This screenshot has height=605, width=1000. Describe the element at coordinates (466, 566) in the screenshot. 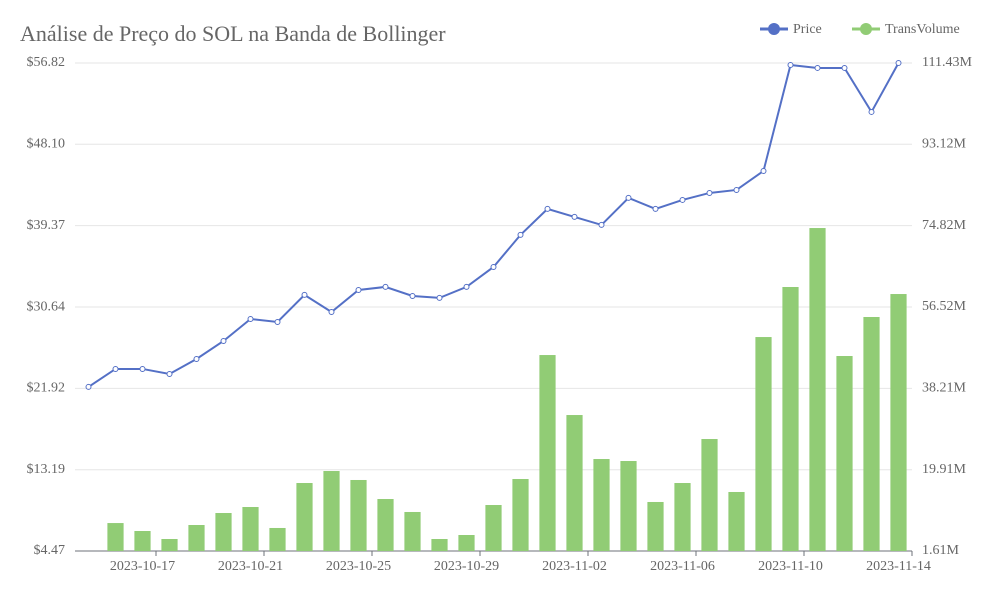

I see `x-tick-label: 2023-10-29` at that location.